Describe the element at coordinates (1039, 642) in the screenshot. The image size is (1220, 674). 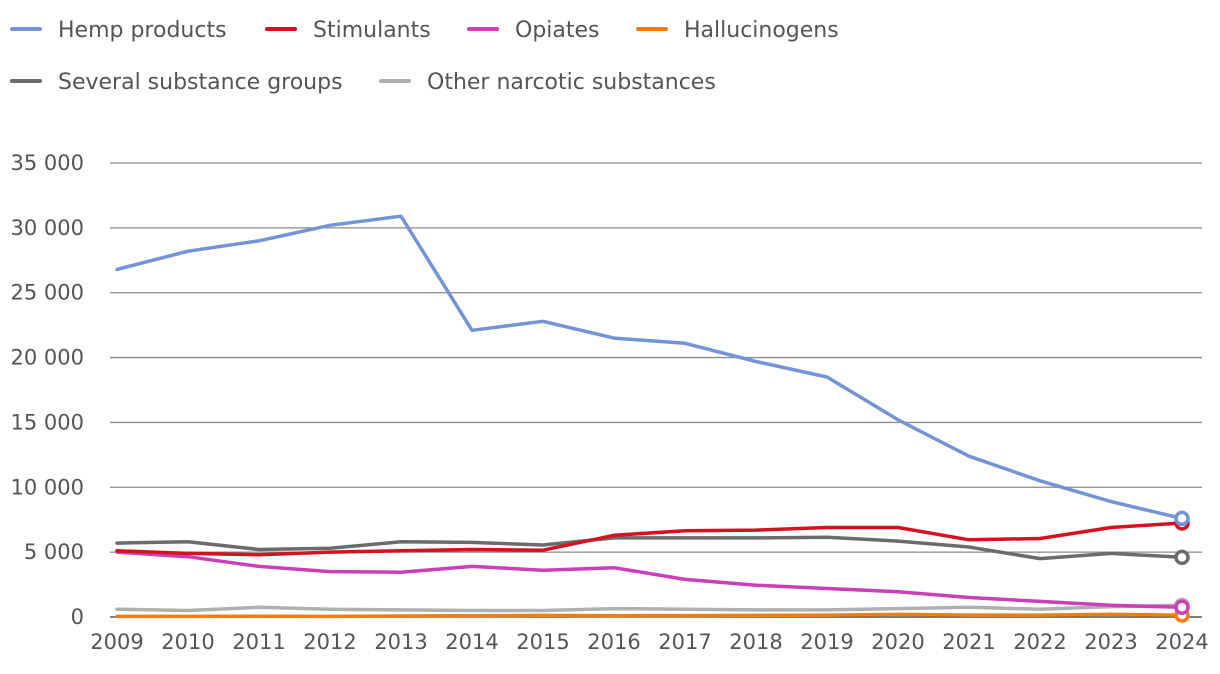
I see `x-tick-label: 2022` at that location.